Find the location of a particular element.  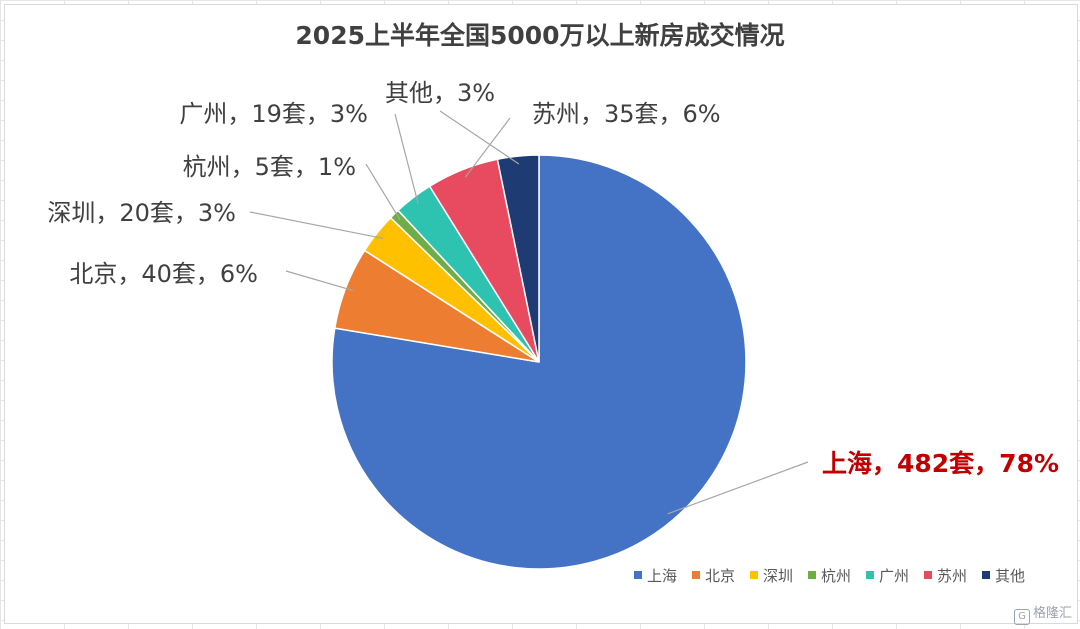

legend-label-4: 广州 is located at coordinates (894, 576).